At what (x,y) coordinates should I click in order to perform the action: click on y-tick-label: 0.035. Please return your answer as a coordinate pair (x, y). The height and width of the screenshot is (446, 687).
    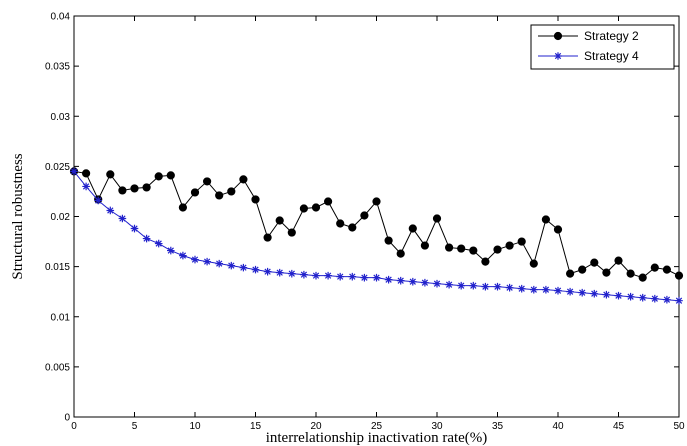
    Looking at the image, I should click on (57, 67).